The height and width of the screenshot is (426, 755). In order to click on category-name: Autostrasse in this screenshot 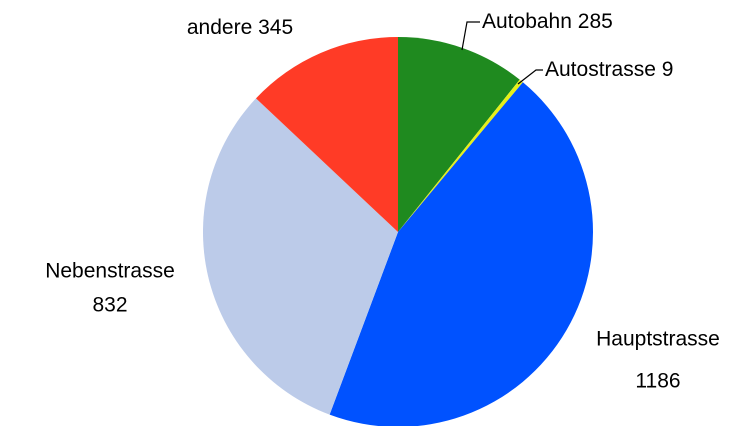, I will do `click(600, 69)`.